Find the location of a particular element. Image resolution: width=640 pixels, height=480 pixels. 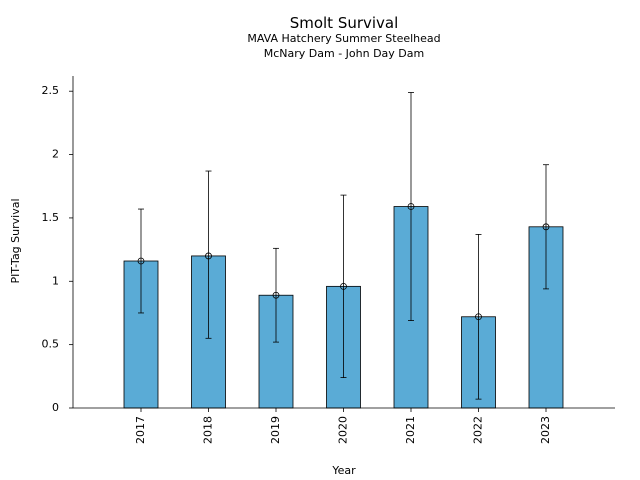

y-tick-label-1: 0.5 is located at coordinates (51, 344).